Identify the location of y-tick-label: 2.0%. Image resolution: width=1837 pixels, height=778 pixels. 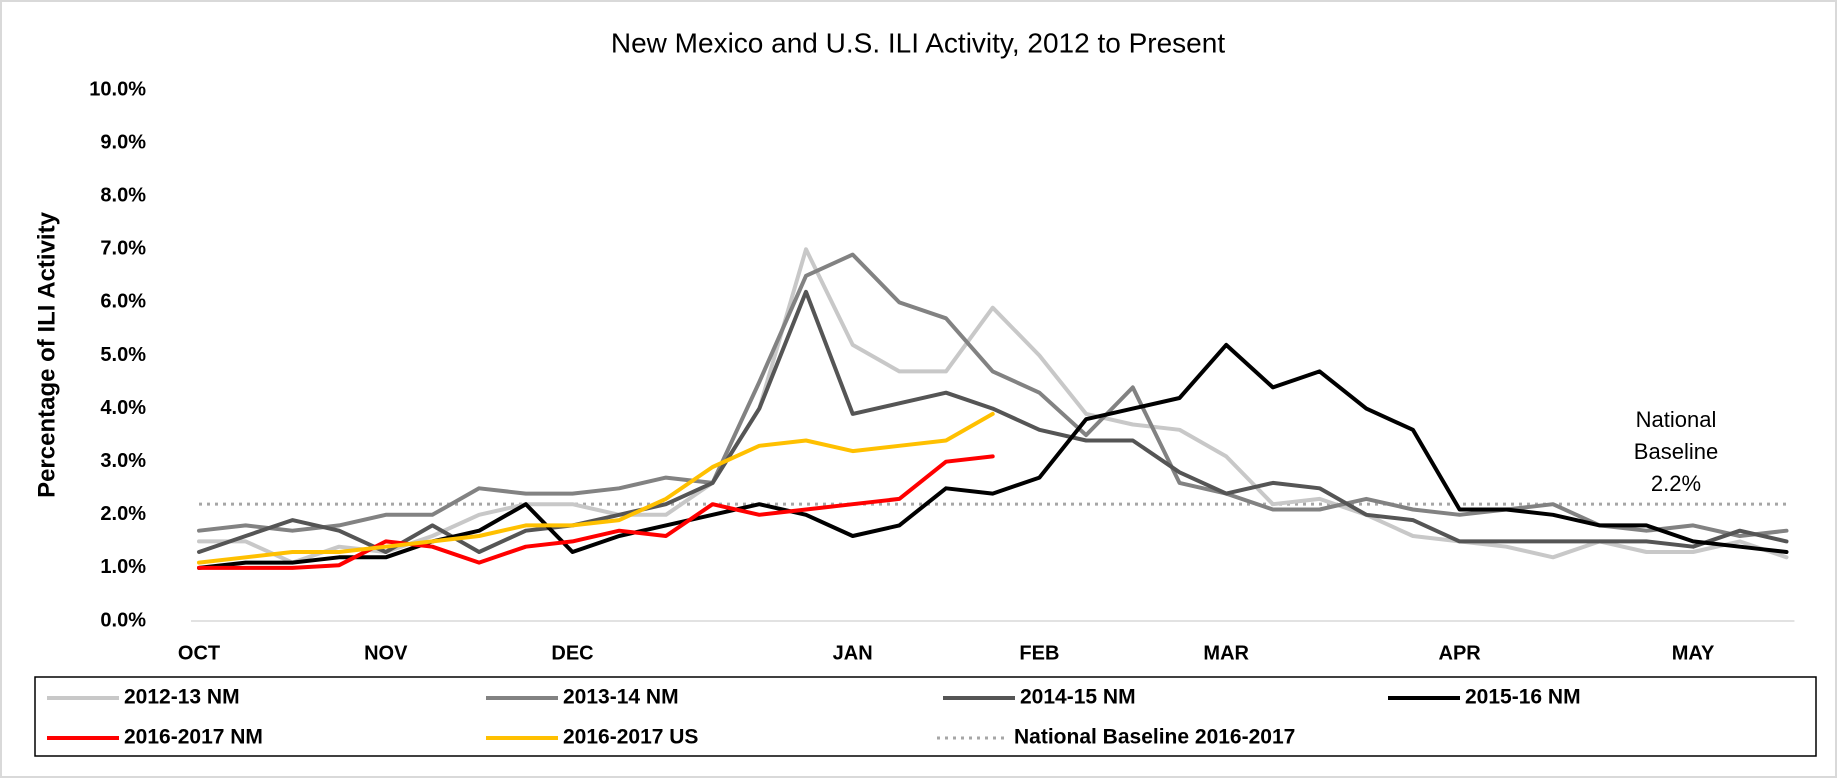
(123, 514).